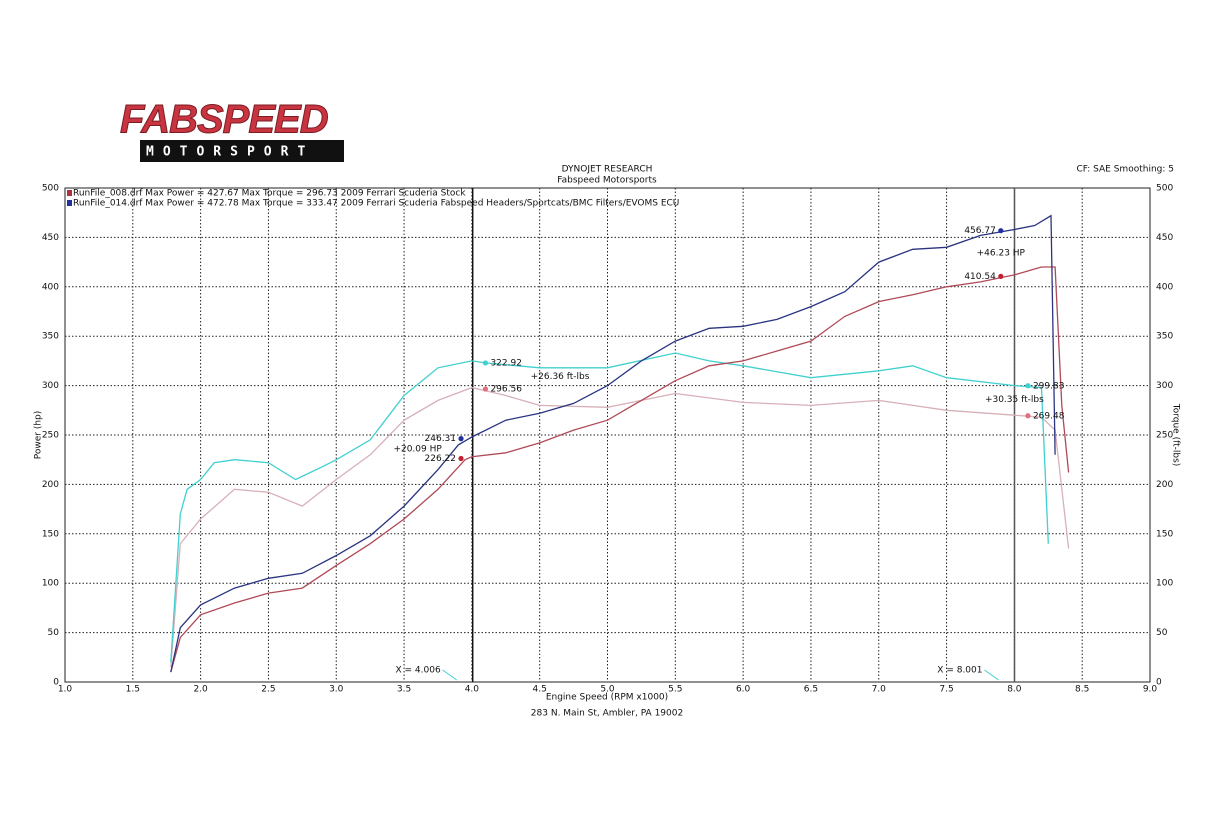 The image size is (1214, 813). I want to click on point-label: 296.56, so click(506, 389).